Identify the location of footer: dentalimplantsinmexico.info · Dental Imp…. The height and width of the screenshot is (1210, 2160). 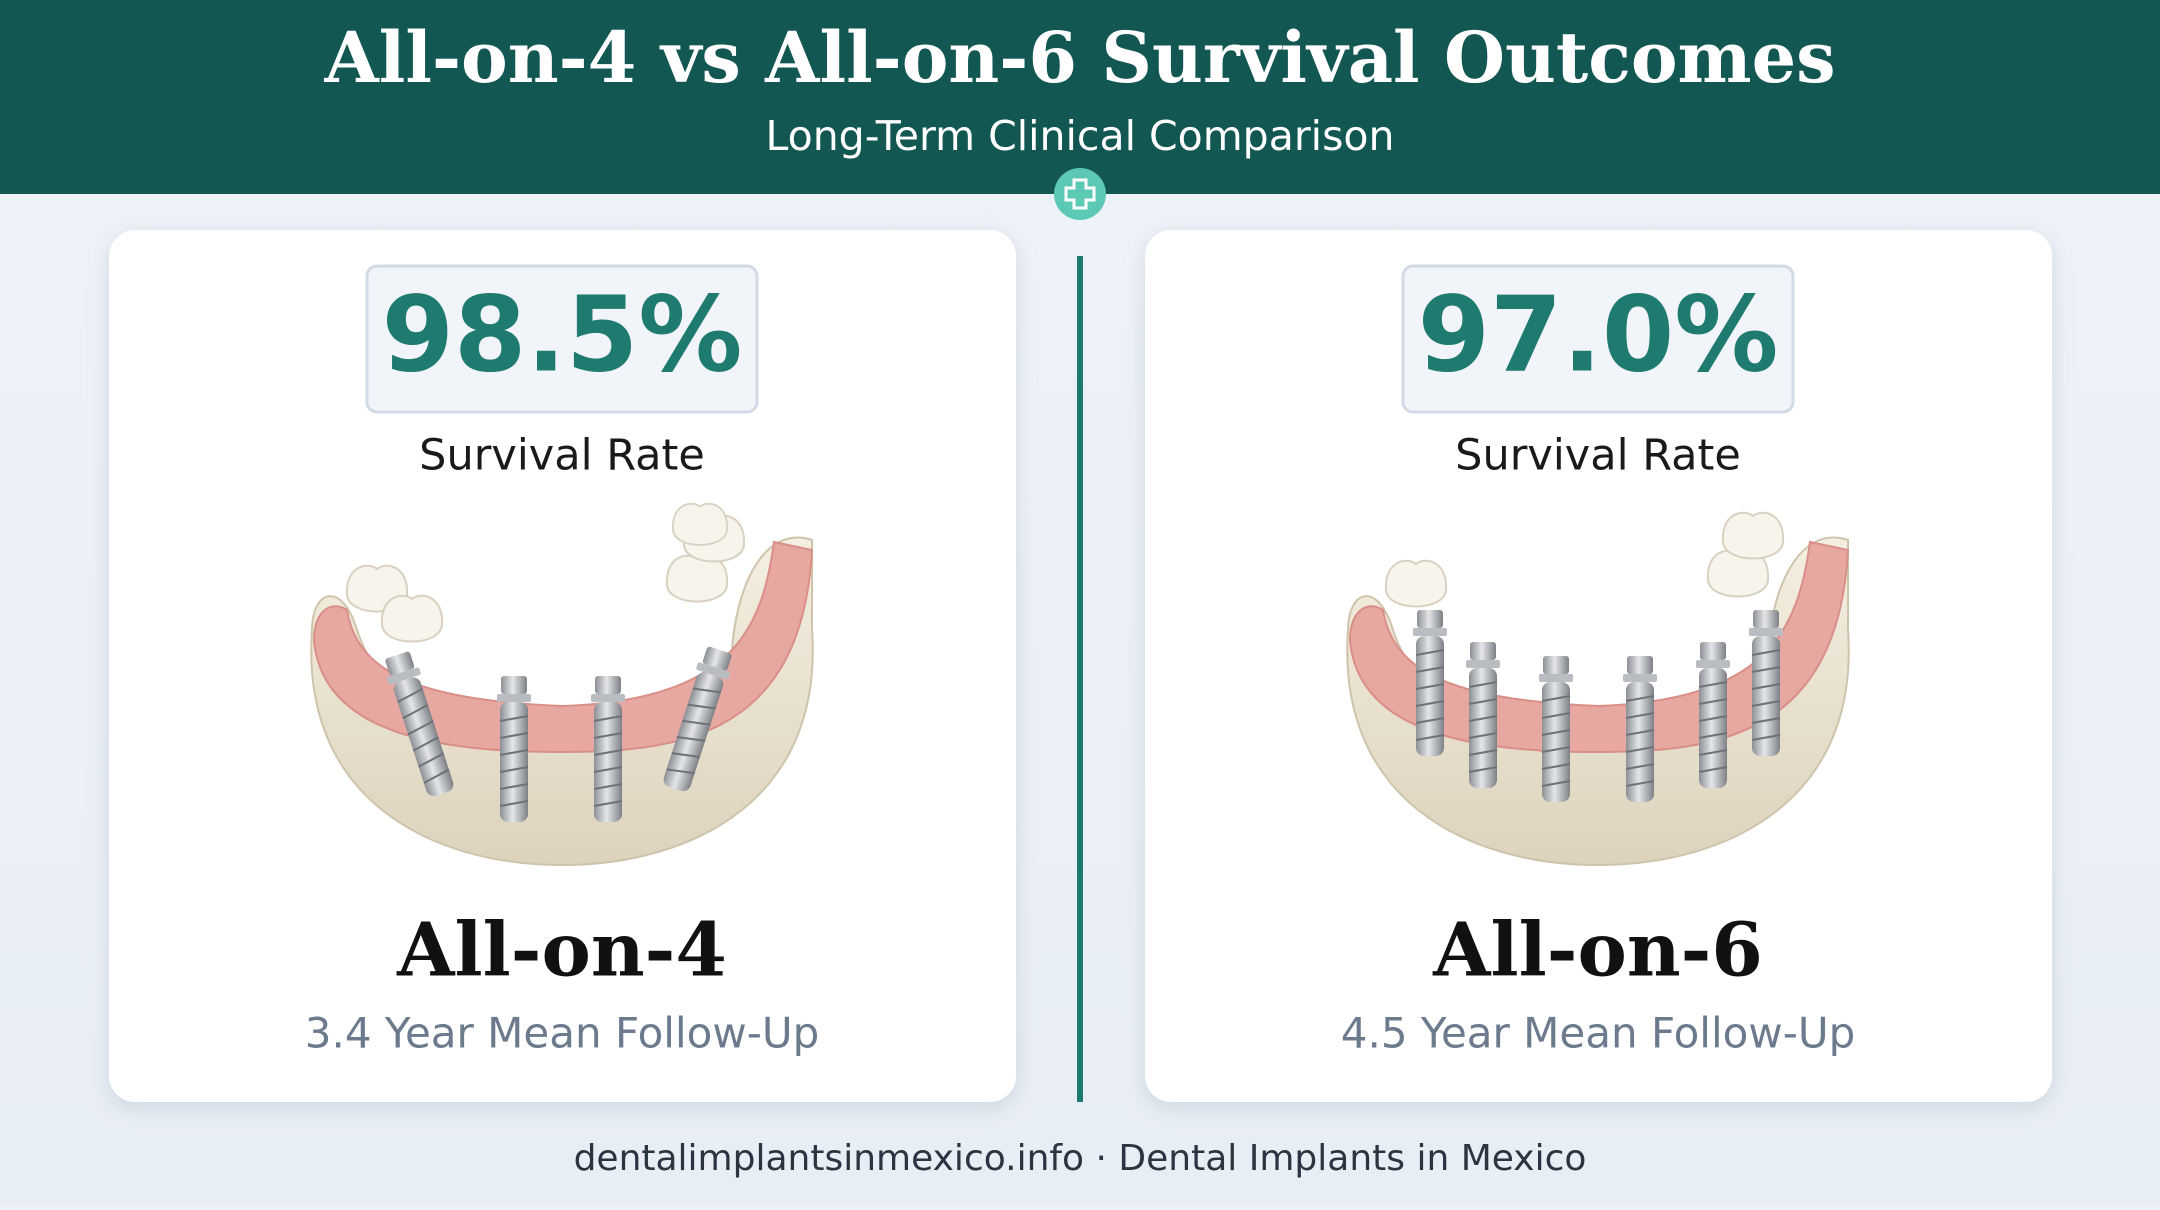
(1080, 1158).